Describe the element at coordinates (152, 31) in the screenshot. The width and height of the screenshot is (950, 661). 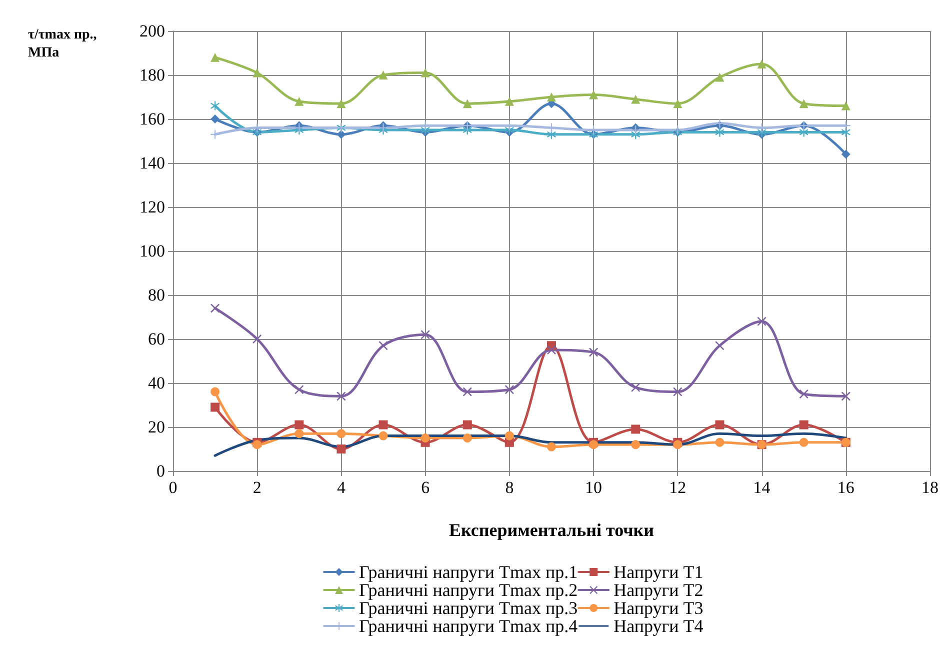
I see `y-tick-label: 200` at that location.